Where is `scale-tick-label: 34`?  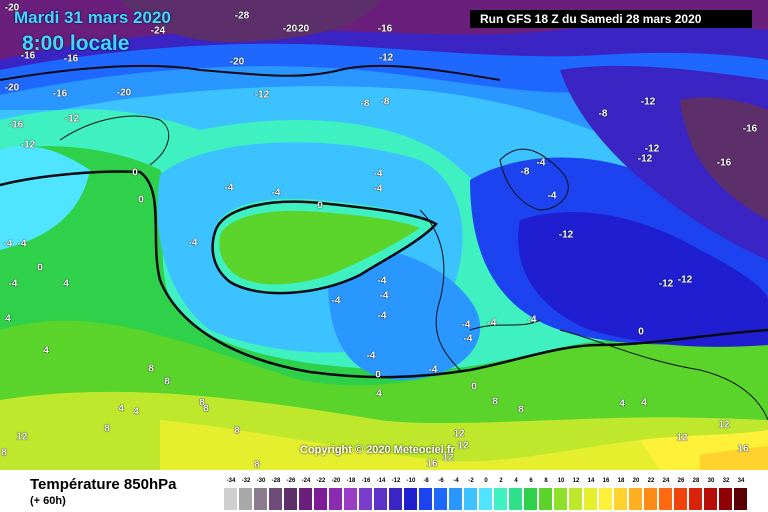 scale-tick-label: 34 is located at coordinates (741, 481).